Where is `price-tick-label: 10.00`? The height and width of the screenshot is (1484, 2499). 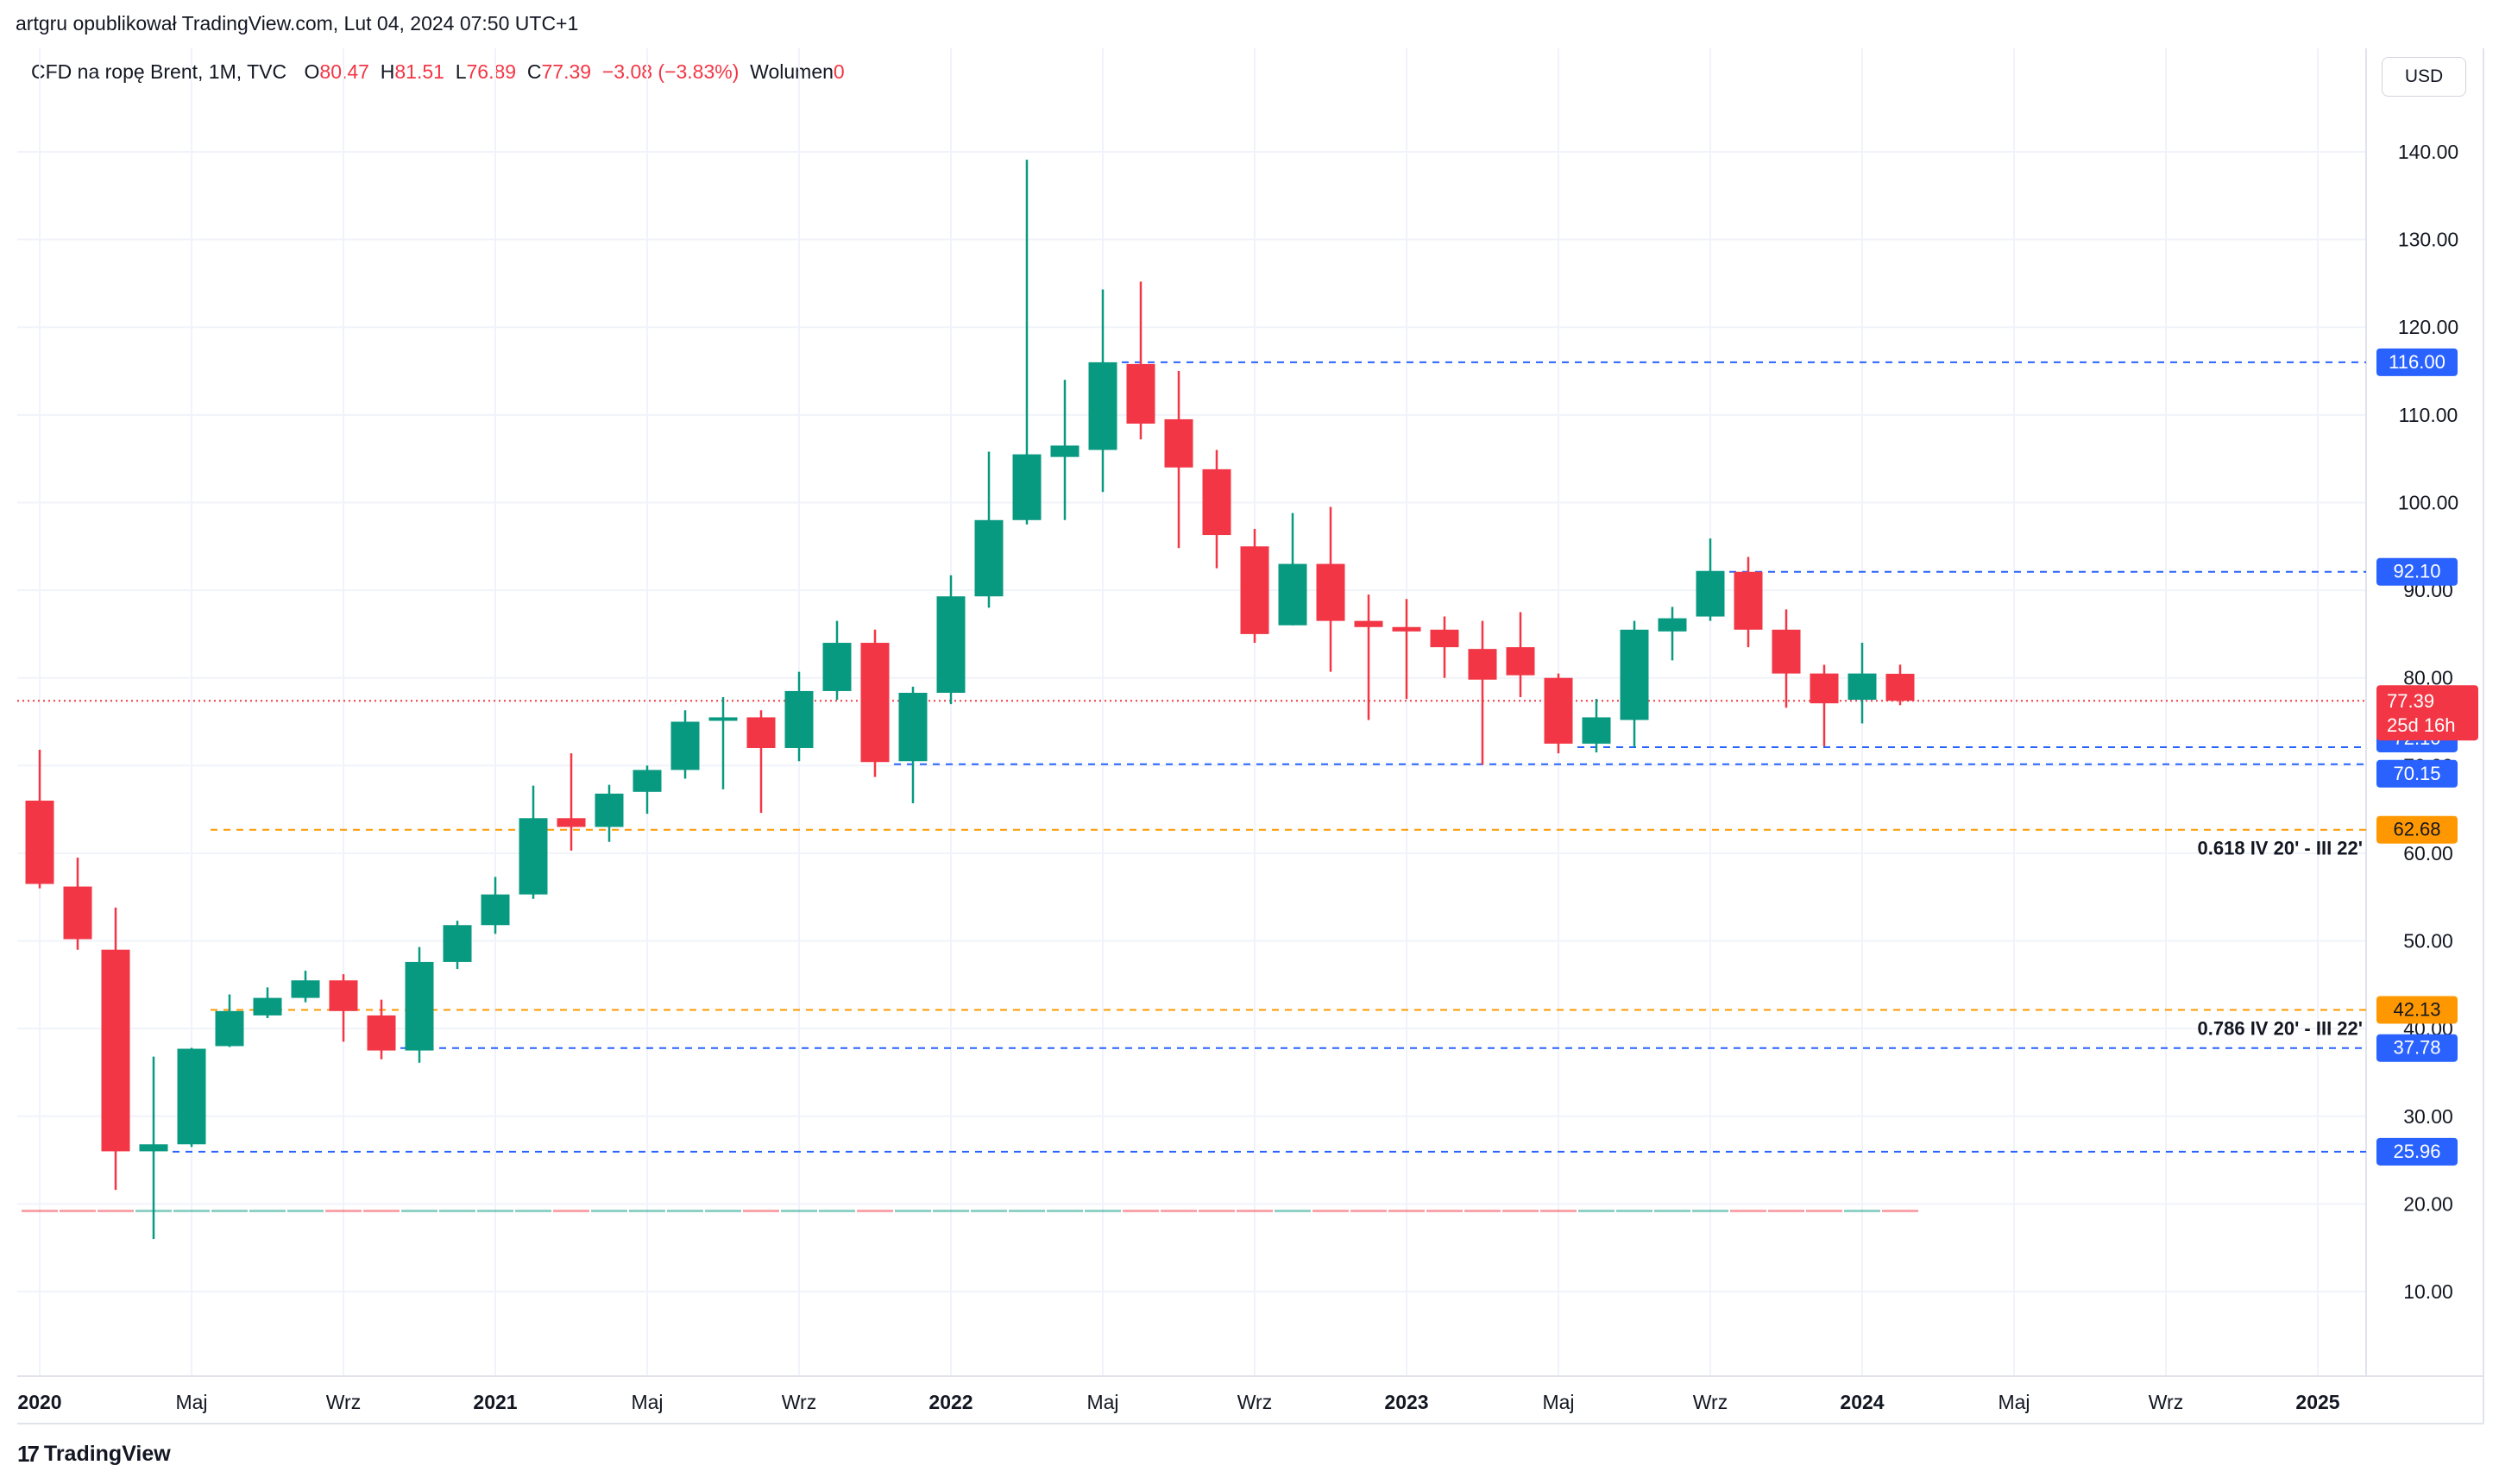 price-tick-label: 10.00 is located at coordinates (2428, 1291).